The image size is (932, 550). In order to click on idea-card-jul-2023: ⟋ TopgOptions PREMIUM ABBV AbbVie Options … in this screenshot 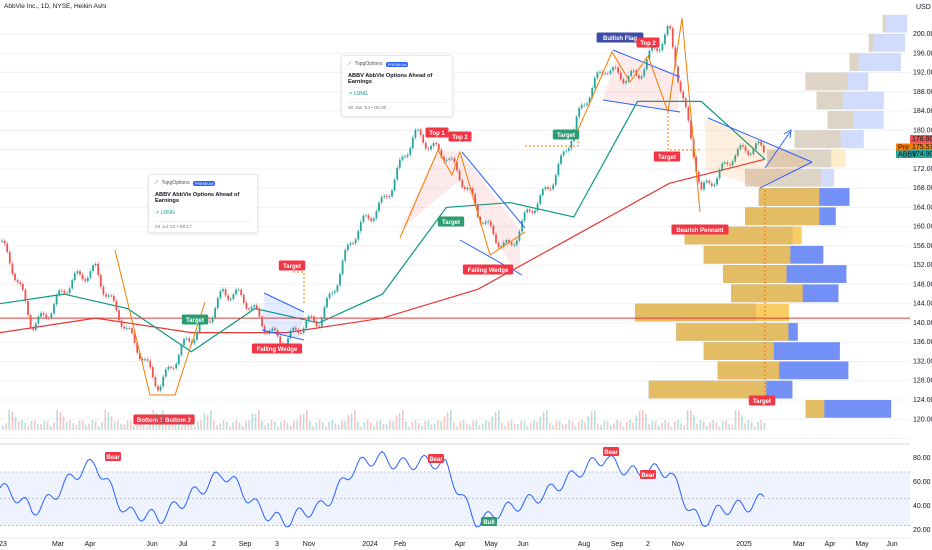, I will do `click(203, 203)`.